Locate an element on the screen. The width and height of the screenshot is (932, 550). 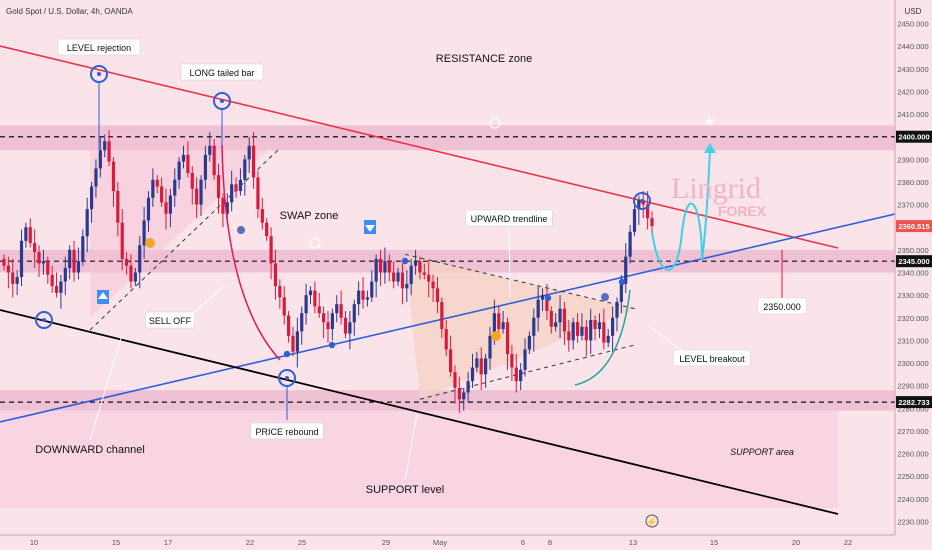
triangle-shade is located at coordinates (520, 327).